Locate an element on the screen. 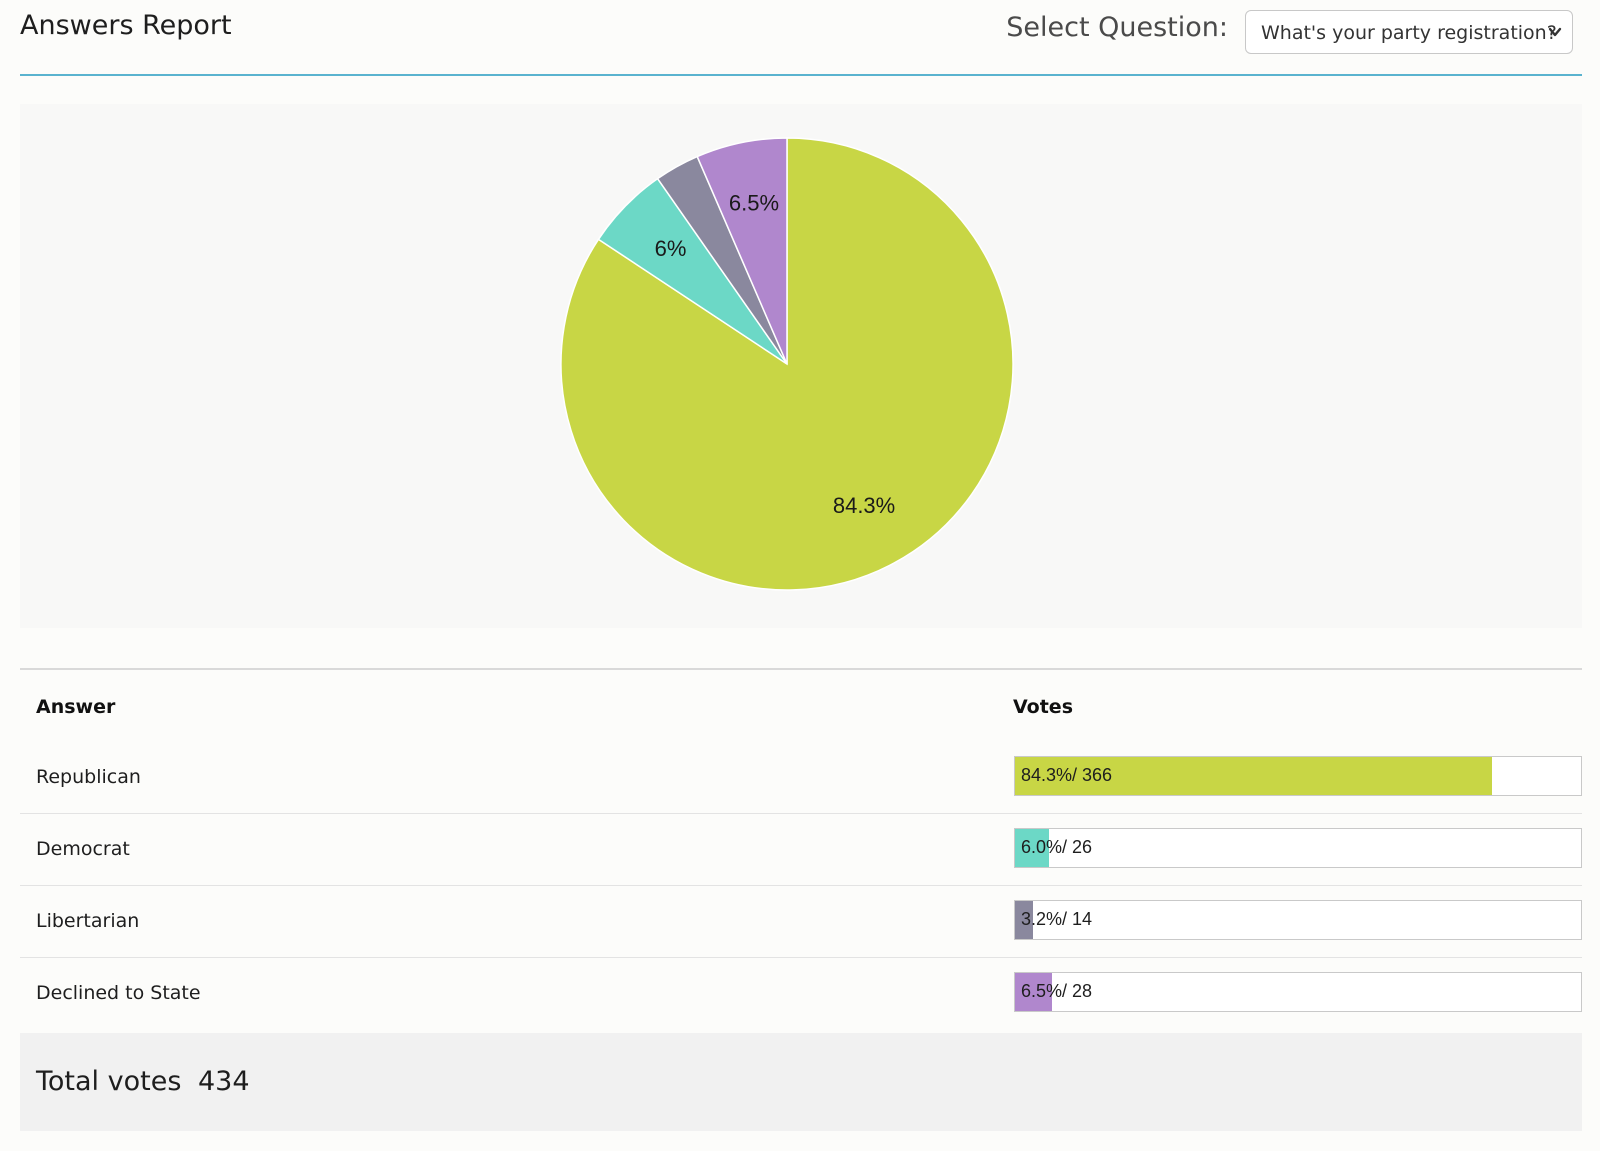 This screenshot has height=1151, width=1600. vote-bar-text: 84.3%/ 366 is located at coordinates (1067, 775).